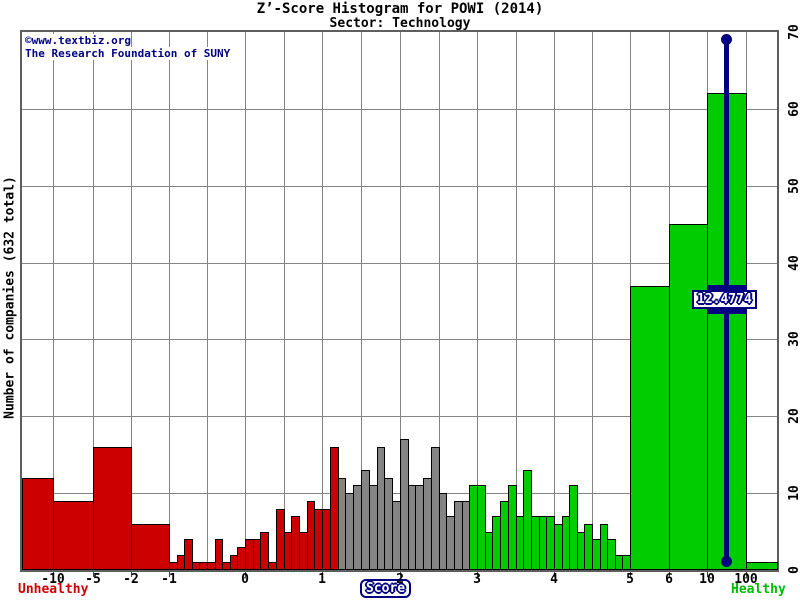 Image resolution: width=800 pixels, height=600 pixels. I want to click on x-tick-label: 0, so click(245, 579).